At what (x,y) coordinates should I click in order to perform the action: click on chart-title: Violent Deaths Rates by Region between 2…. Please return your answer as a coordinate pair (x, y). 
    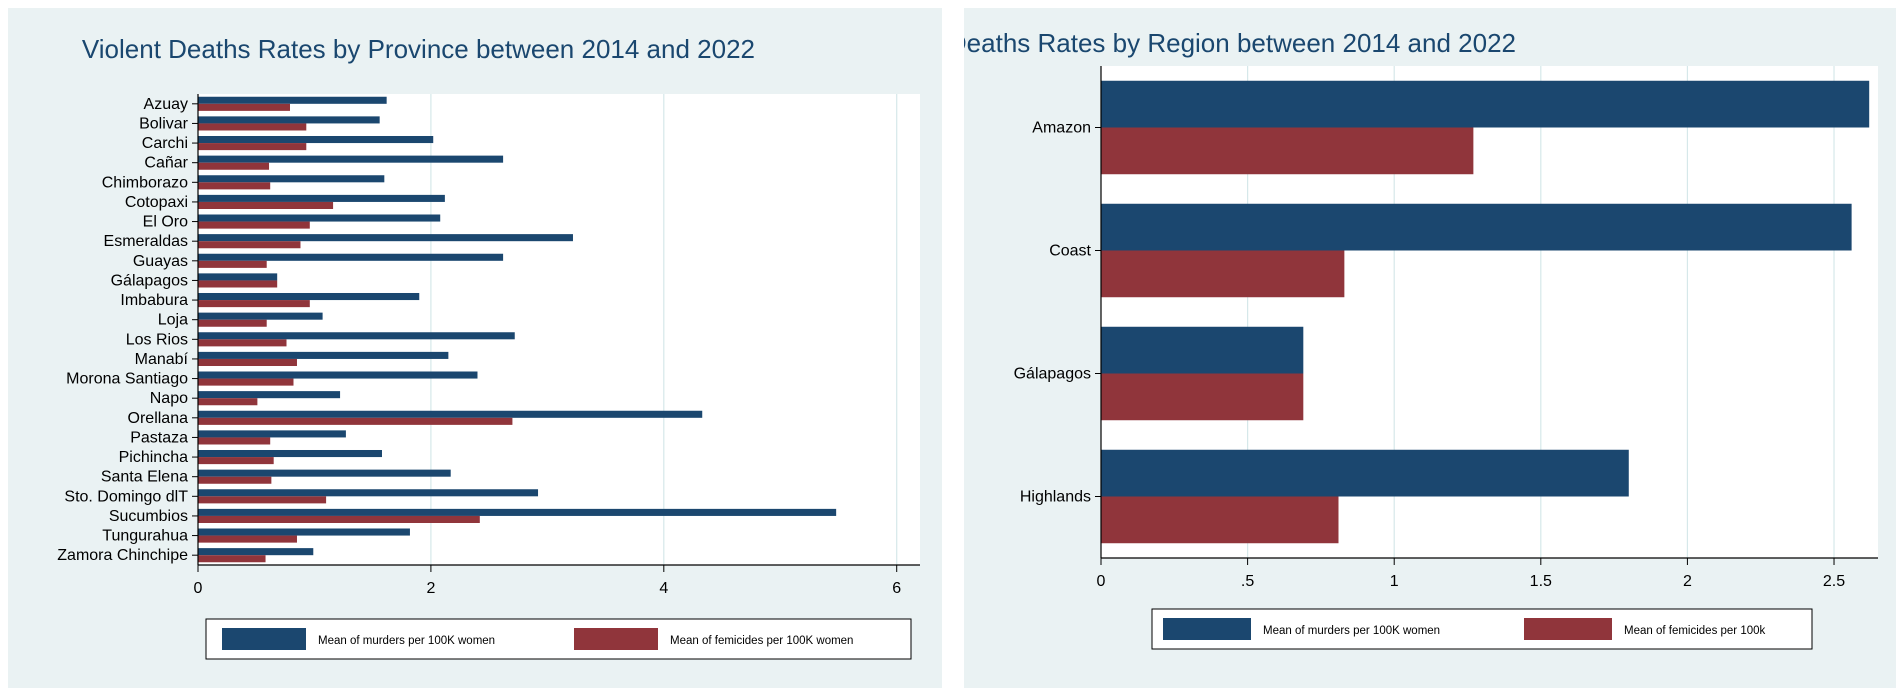
    Looking at the image, I should click on (1240, 43).